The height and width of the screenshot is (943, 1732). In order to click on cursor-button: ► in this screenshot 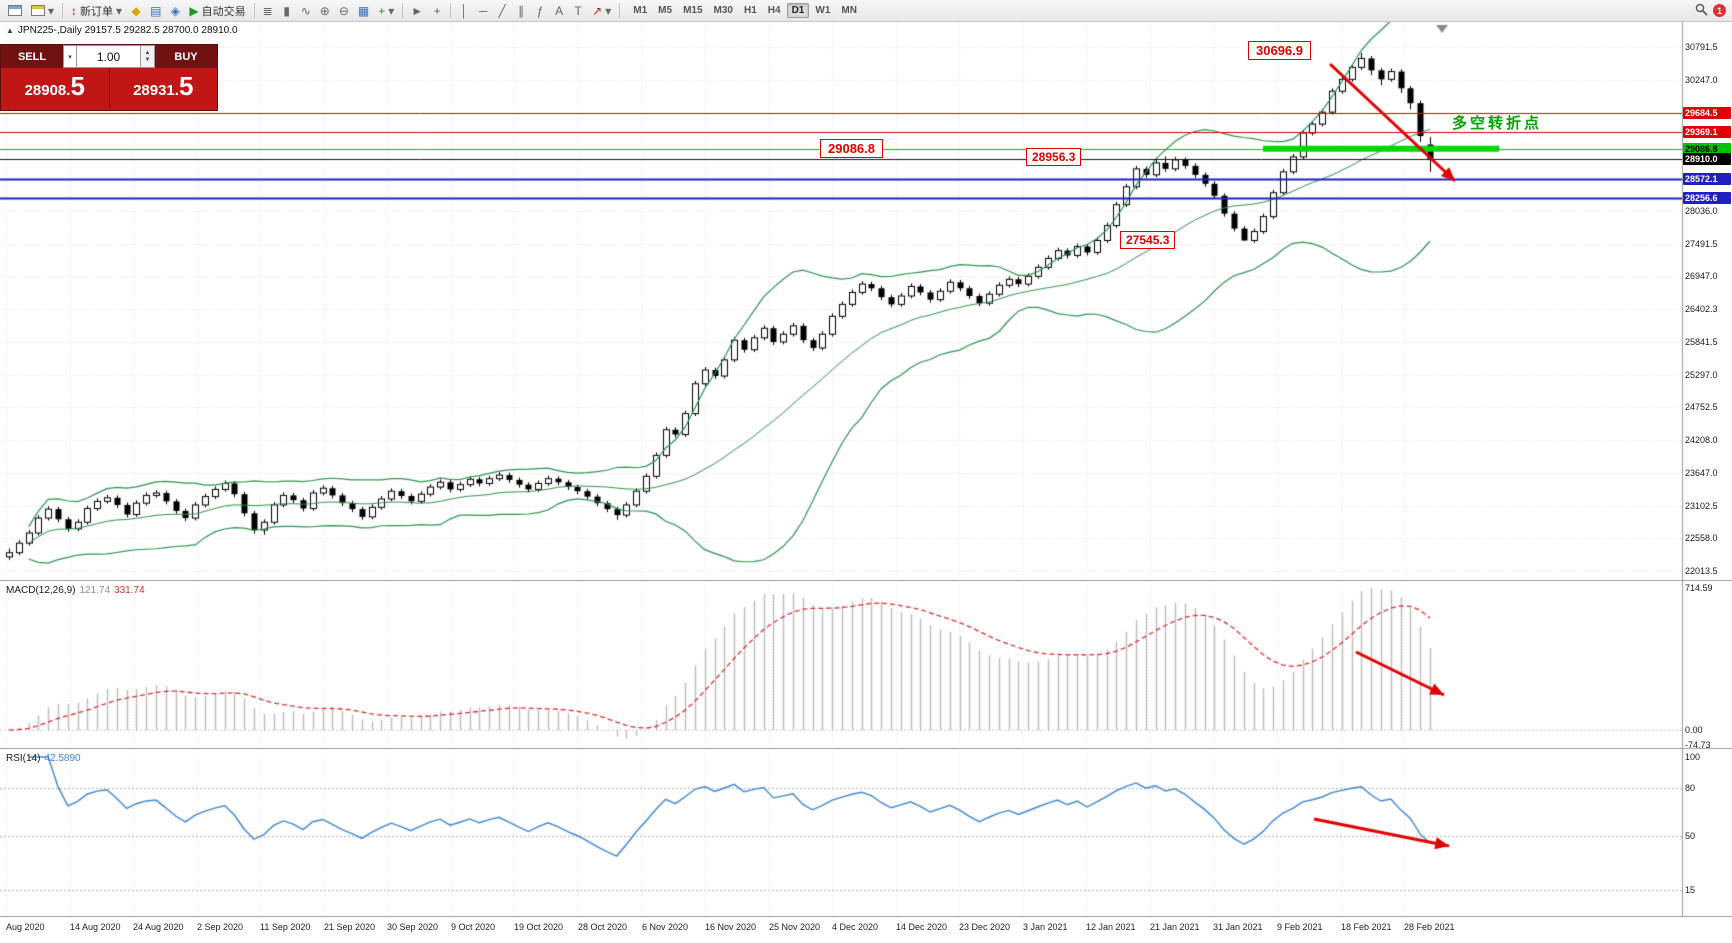, I will do `click(417, 11)`.